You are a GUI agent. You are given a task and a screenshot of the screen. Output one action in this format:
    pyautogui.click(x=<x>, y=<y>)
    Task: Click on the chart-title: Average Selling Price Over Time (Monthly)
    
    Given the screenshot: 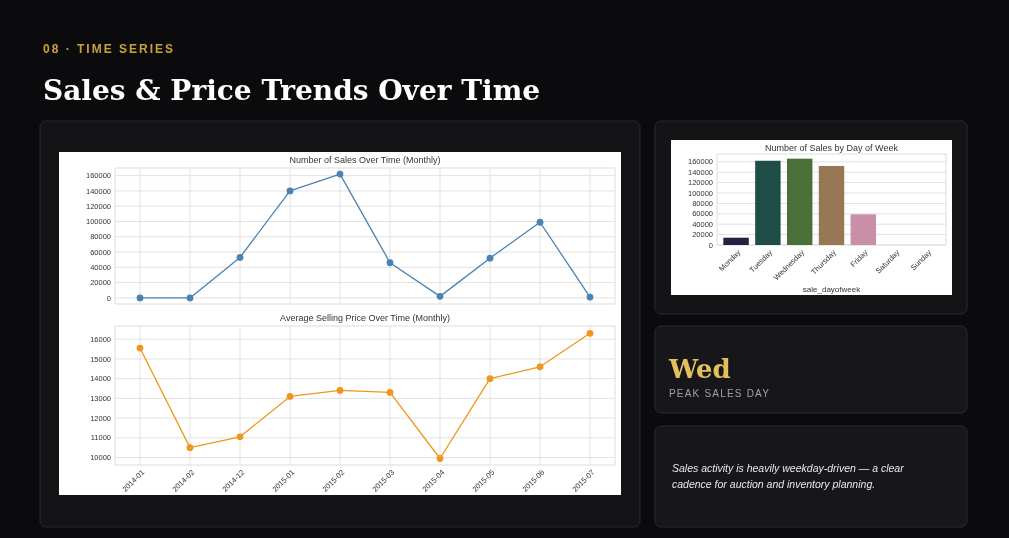 What is the action you would take?
    pyautogui.click(x=365, y=318)
    